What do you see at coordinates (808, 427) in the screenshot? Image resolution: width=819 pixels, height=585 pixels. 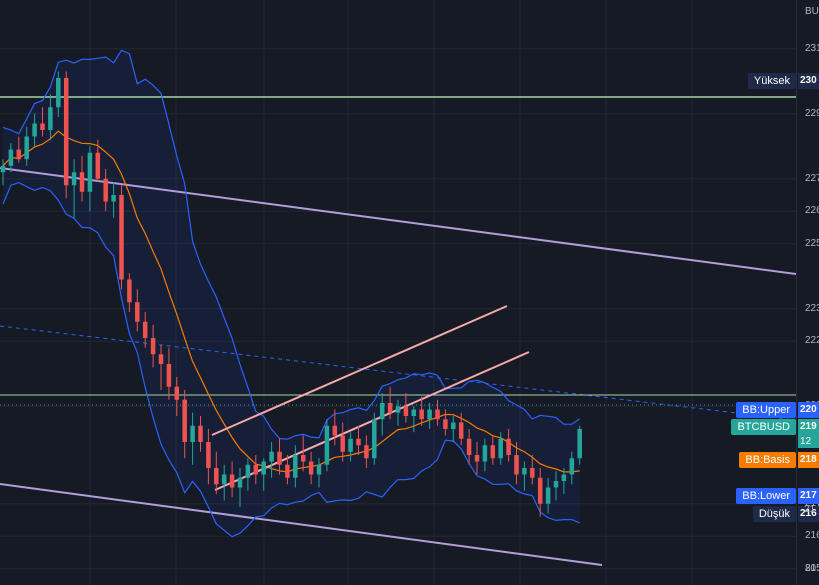 I see `price-tag-value: 219` at bounding box center [808, 427].